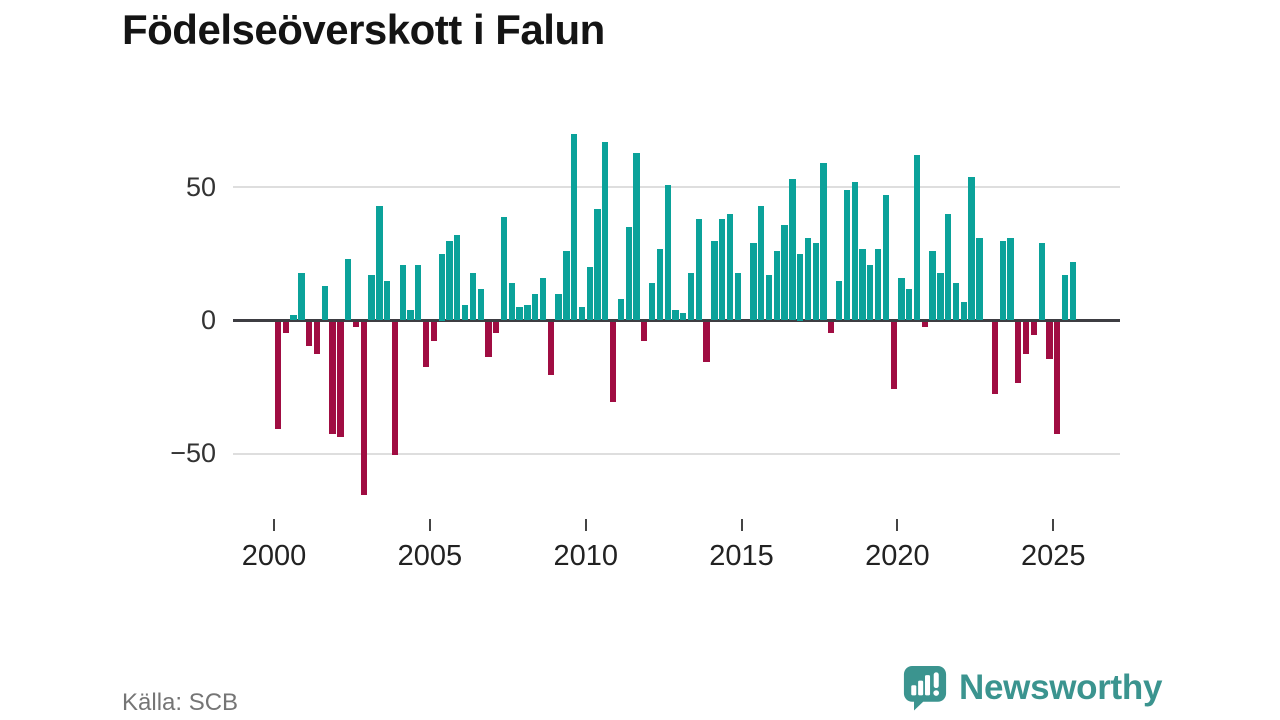  I want to click on bar-2023-Q4, so click(1018, 353).